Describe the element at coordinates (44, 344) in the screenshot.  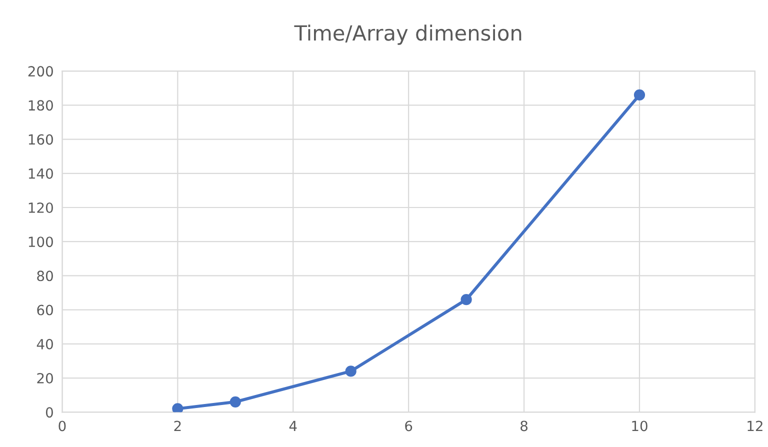
I see `y-tick-label: 40` at that location.